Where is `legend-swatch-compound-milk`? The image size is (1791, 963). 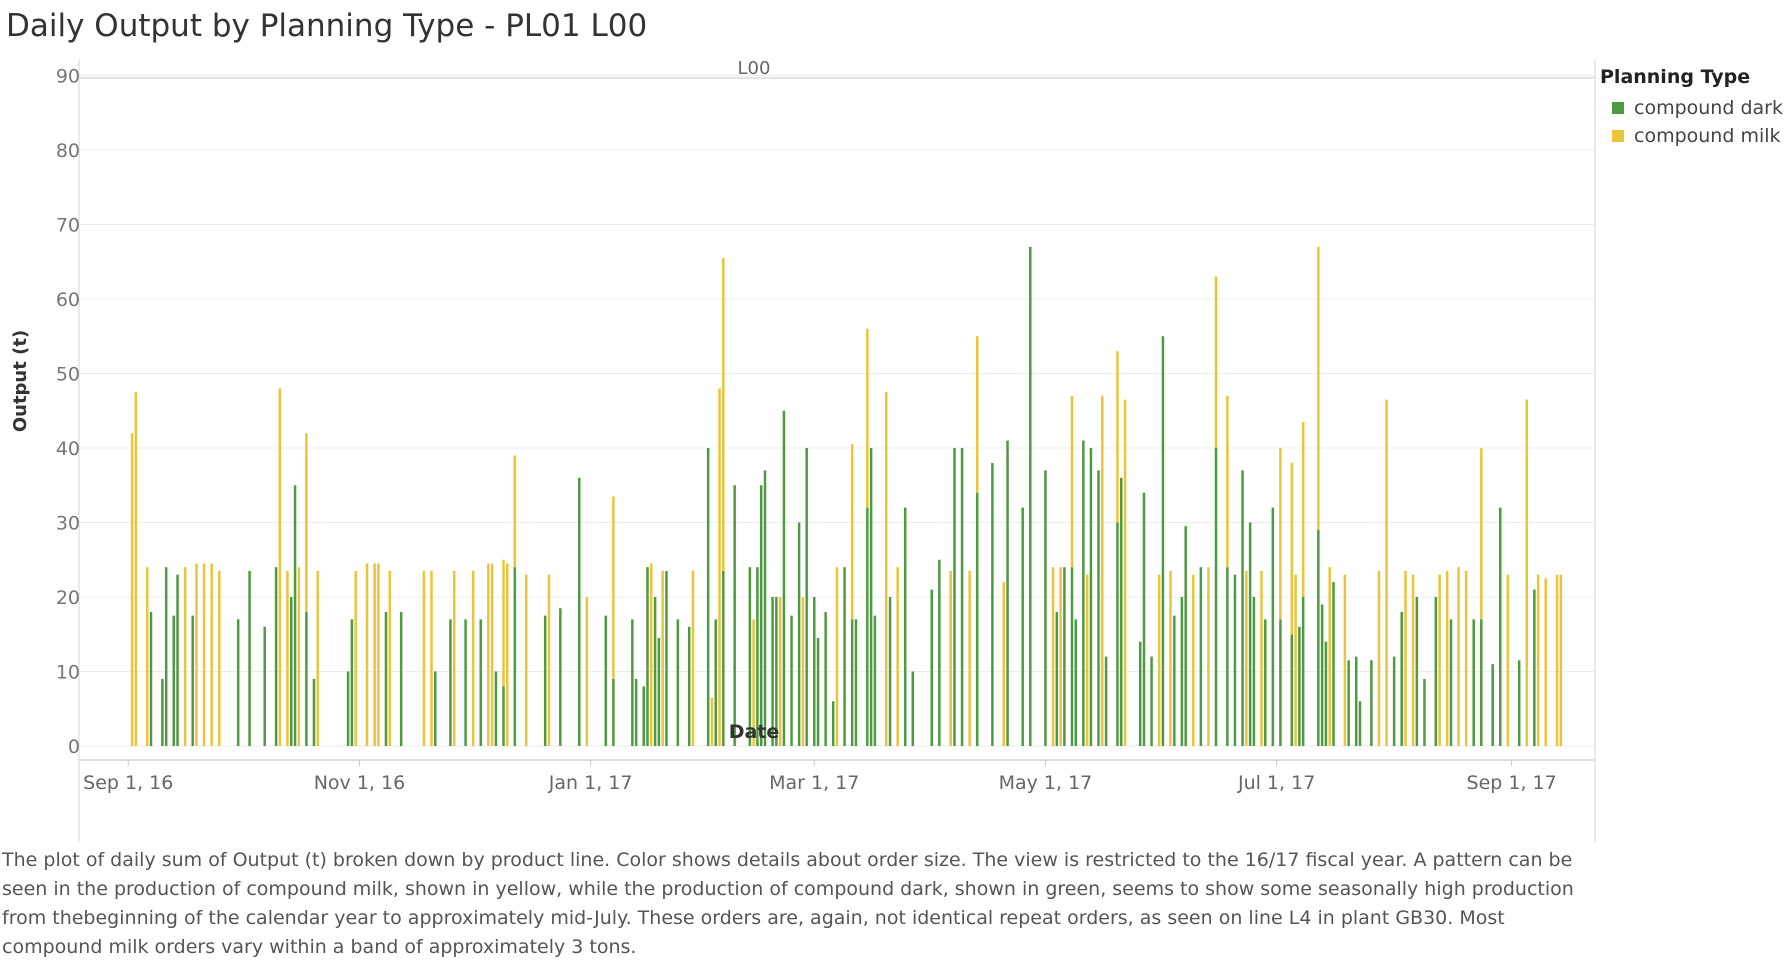
legend-swatch-compound-milk is located at coordinates (1618, 136).